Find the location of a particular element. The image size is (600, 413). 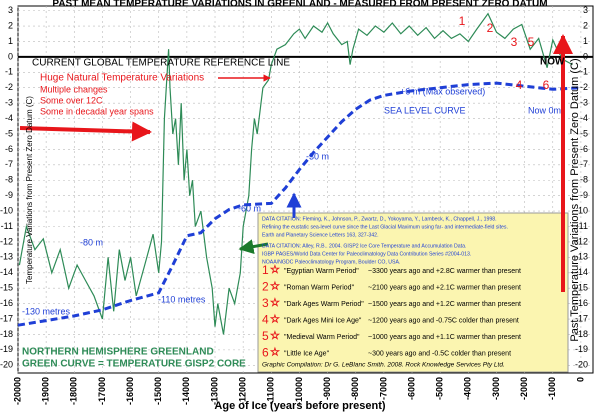

x-tick-label: -13000 is located at coordinates (214, 391).